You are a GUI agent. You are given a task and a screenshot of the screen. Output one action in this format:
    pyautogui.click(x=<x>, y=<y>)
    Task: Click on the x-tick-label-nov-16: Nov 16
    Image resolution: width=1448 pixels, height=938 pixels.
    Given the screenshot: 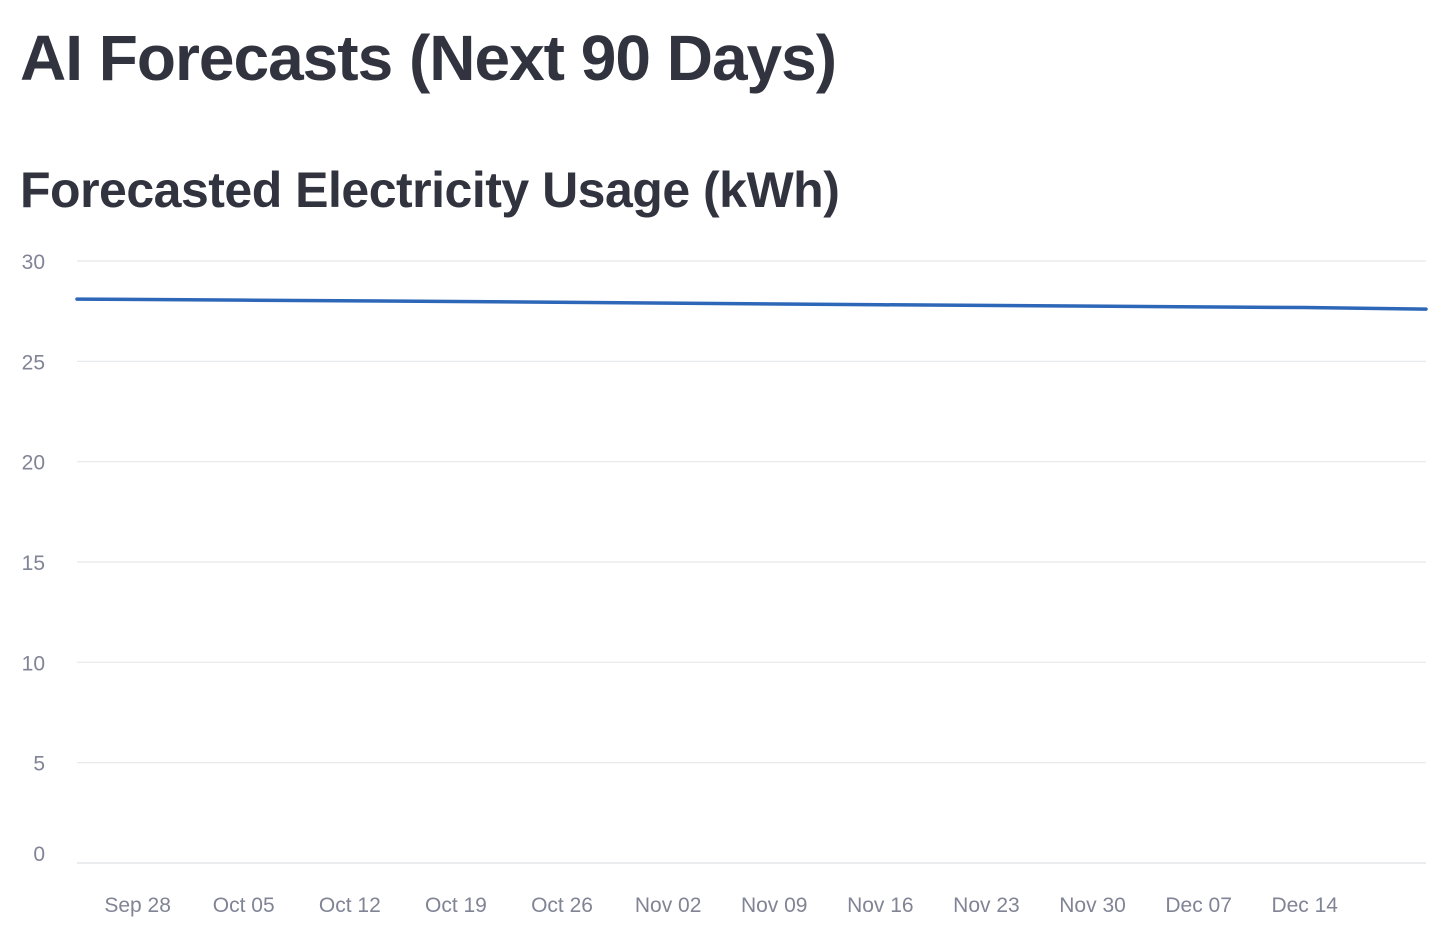 What is the action you would take?
    pyautogui.click(x=880, y=905)
    